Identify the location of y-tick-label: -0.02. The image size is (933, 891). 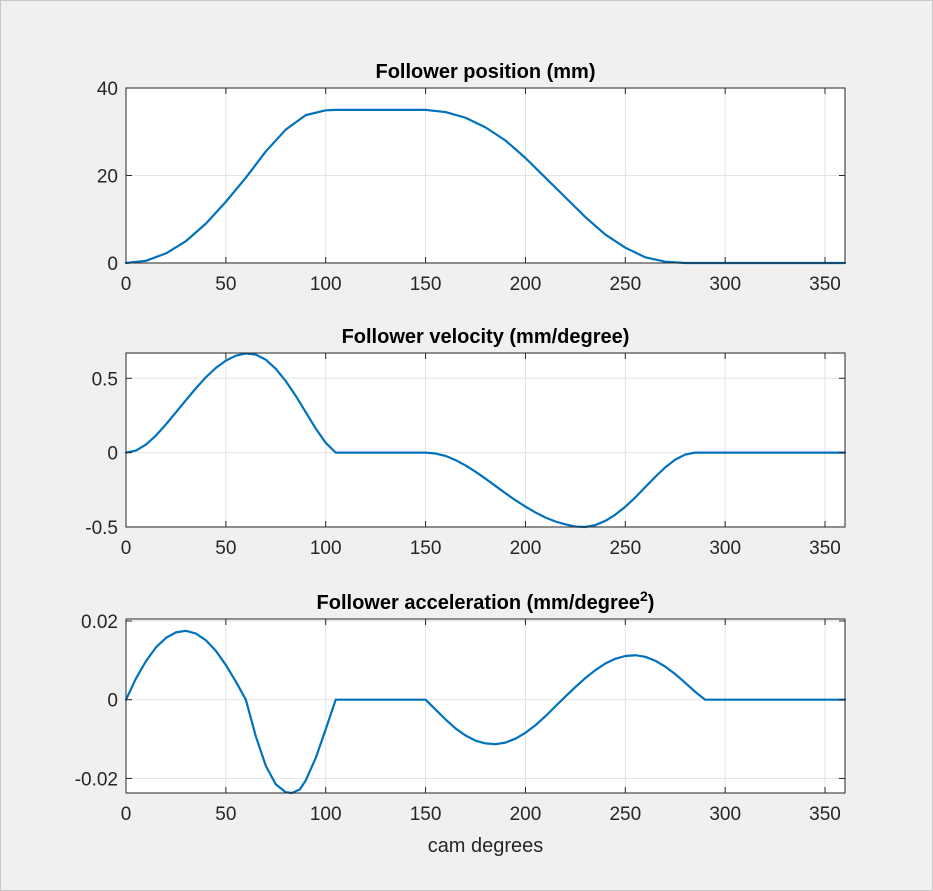
(96, 779).